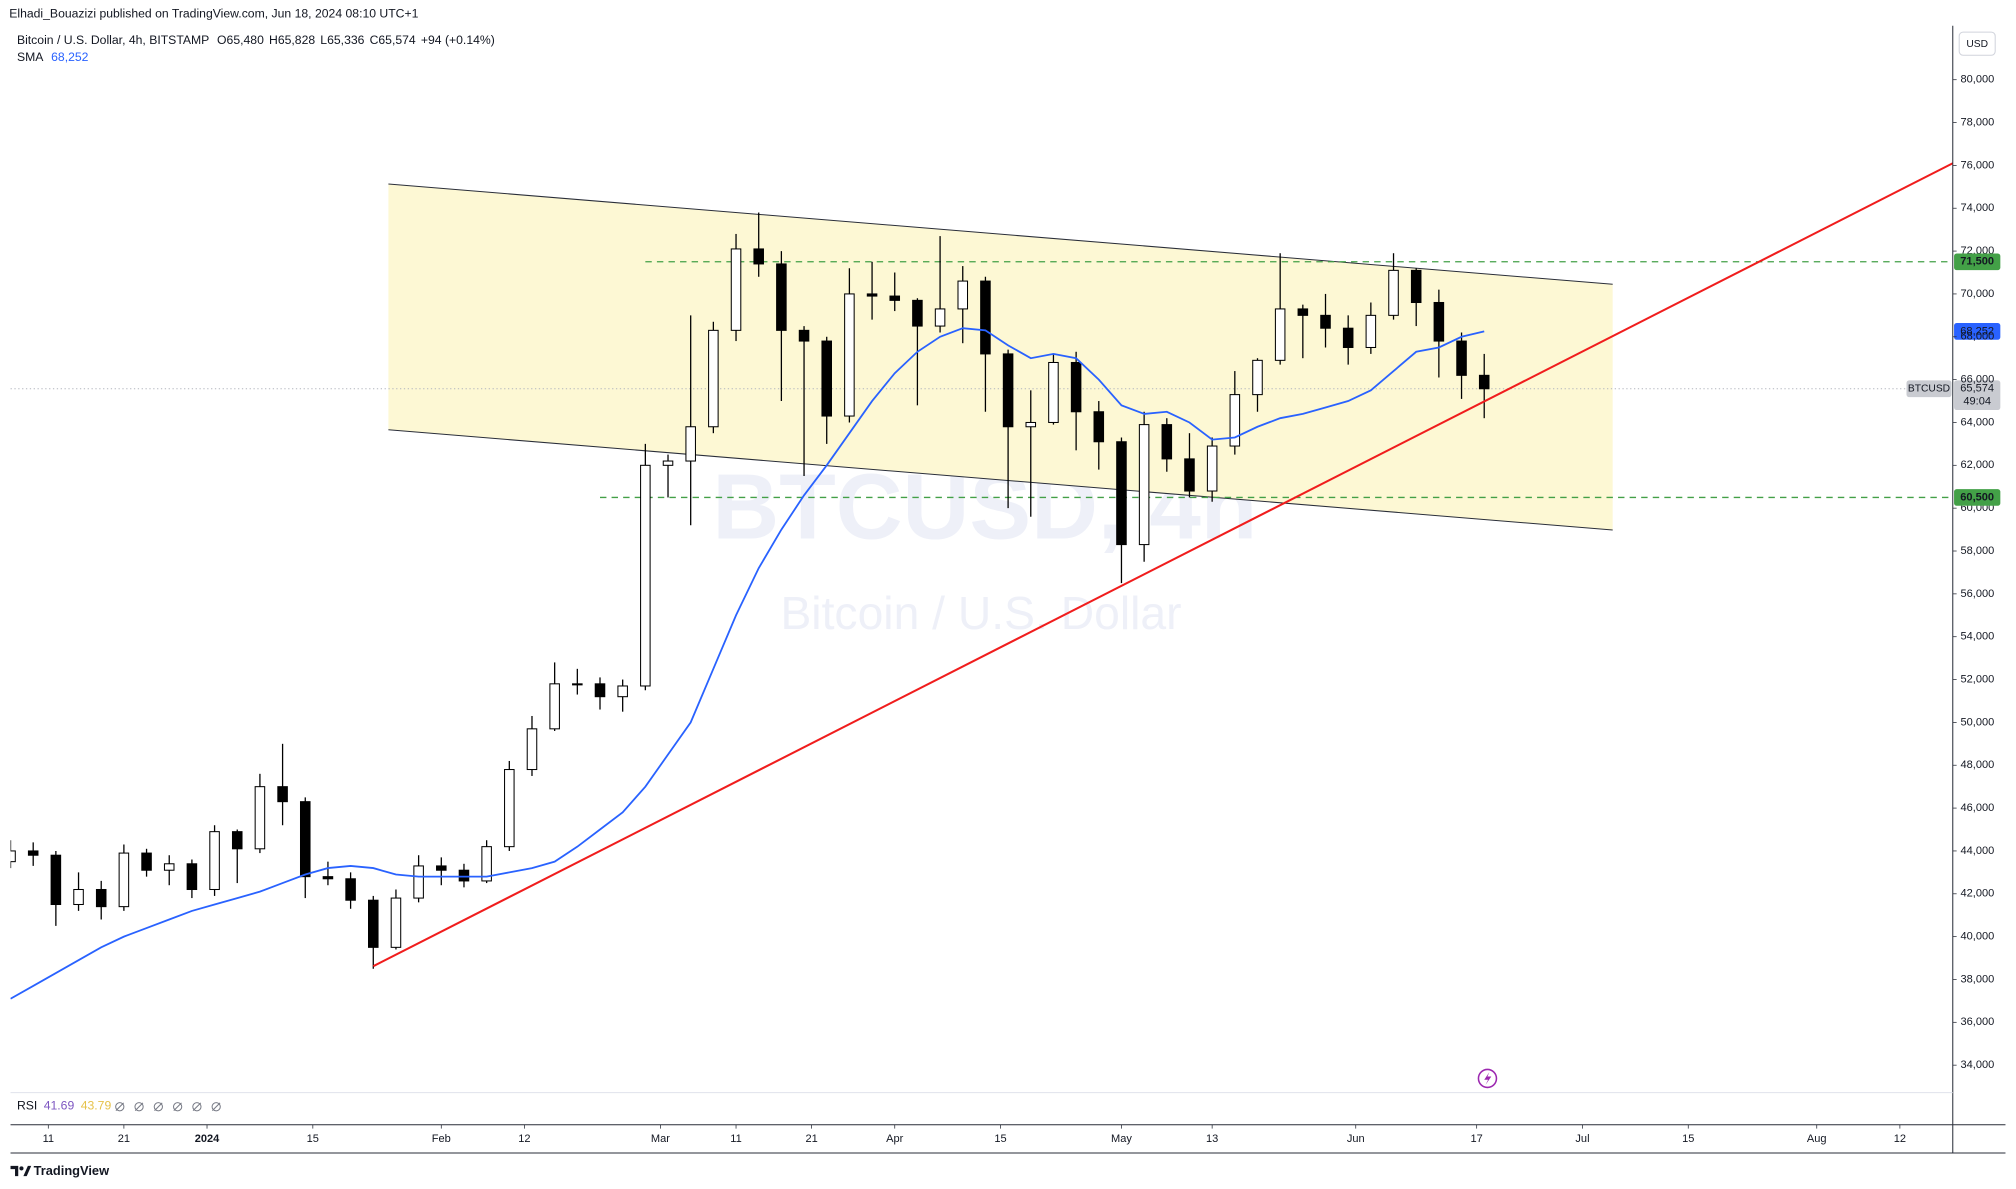  I want to click on x-tick-label: Jul, so click(1582, 1139).